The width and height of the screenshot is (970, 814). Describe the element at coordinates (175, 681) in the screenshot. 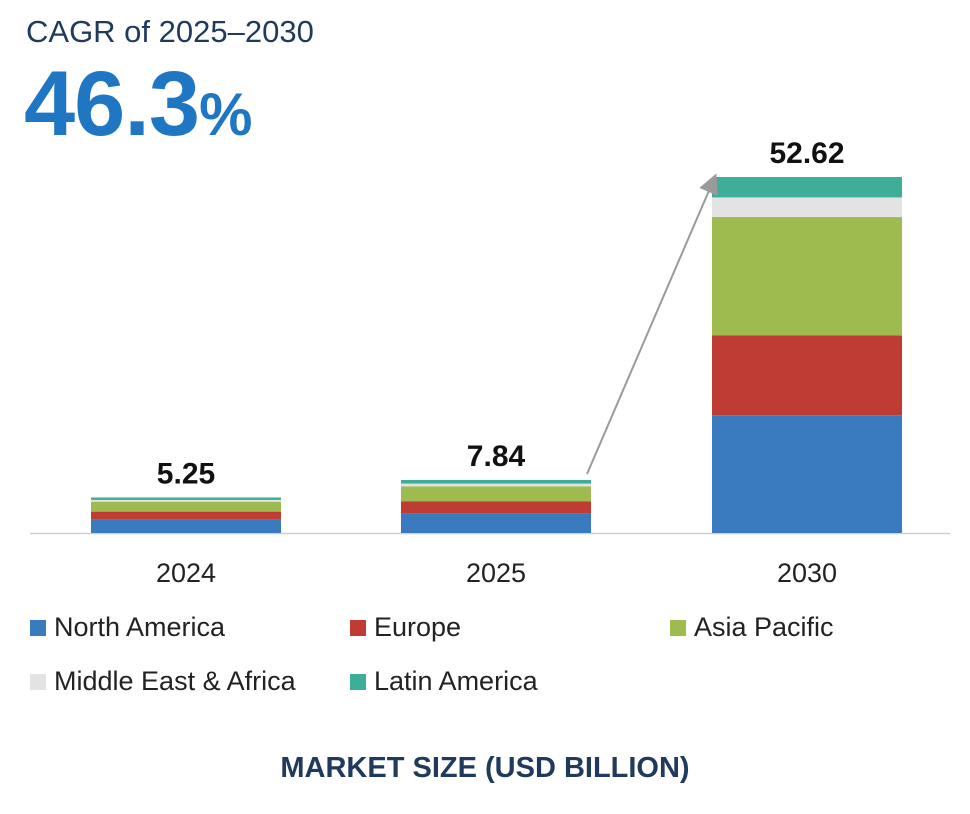

I see `legend-label: Middle East & Africa` at that location.